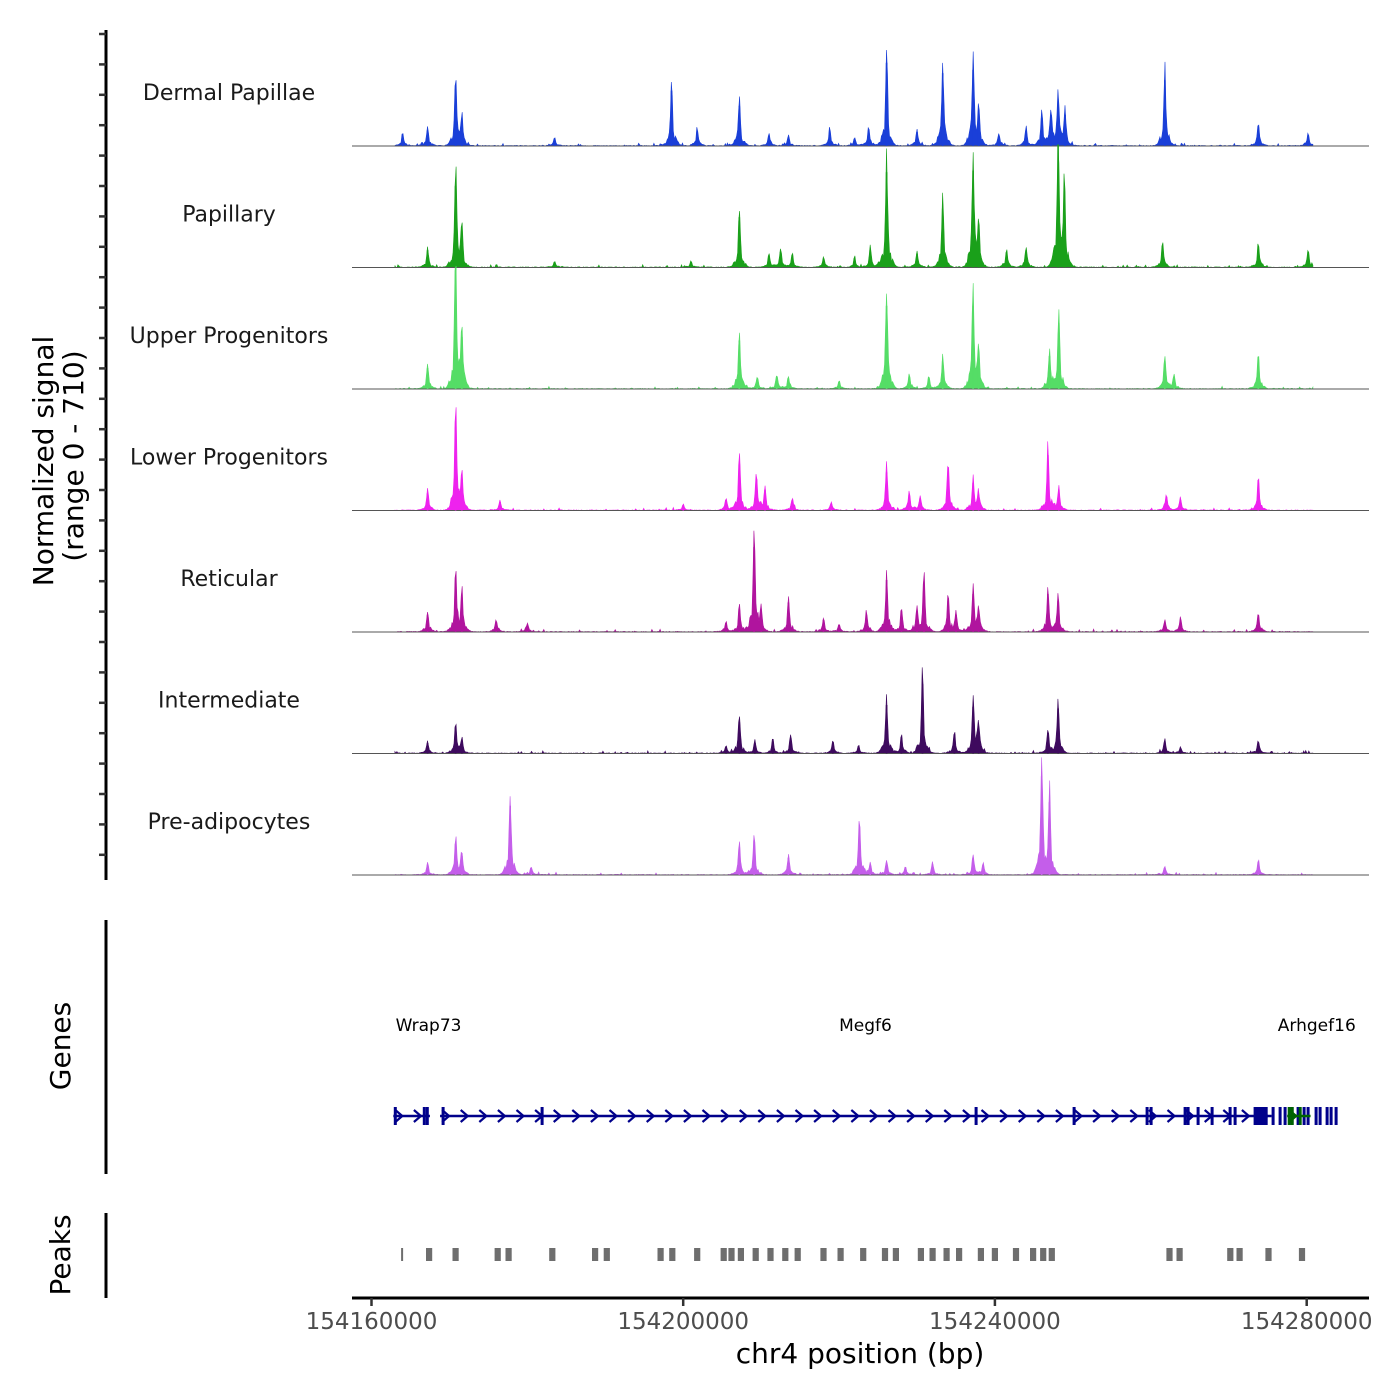 Image resolution: width=1400 pixels, height=1400 pixels. What do you see at coordinates (229, 458) in the screenshot?
I see `track-label: Lower Progenitors` at bounding box center [229, 458].